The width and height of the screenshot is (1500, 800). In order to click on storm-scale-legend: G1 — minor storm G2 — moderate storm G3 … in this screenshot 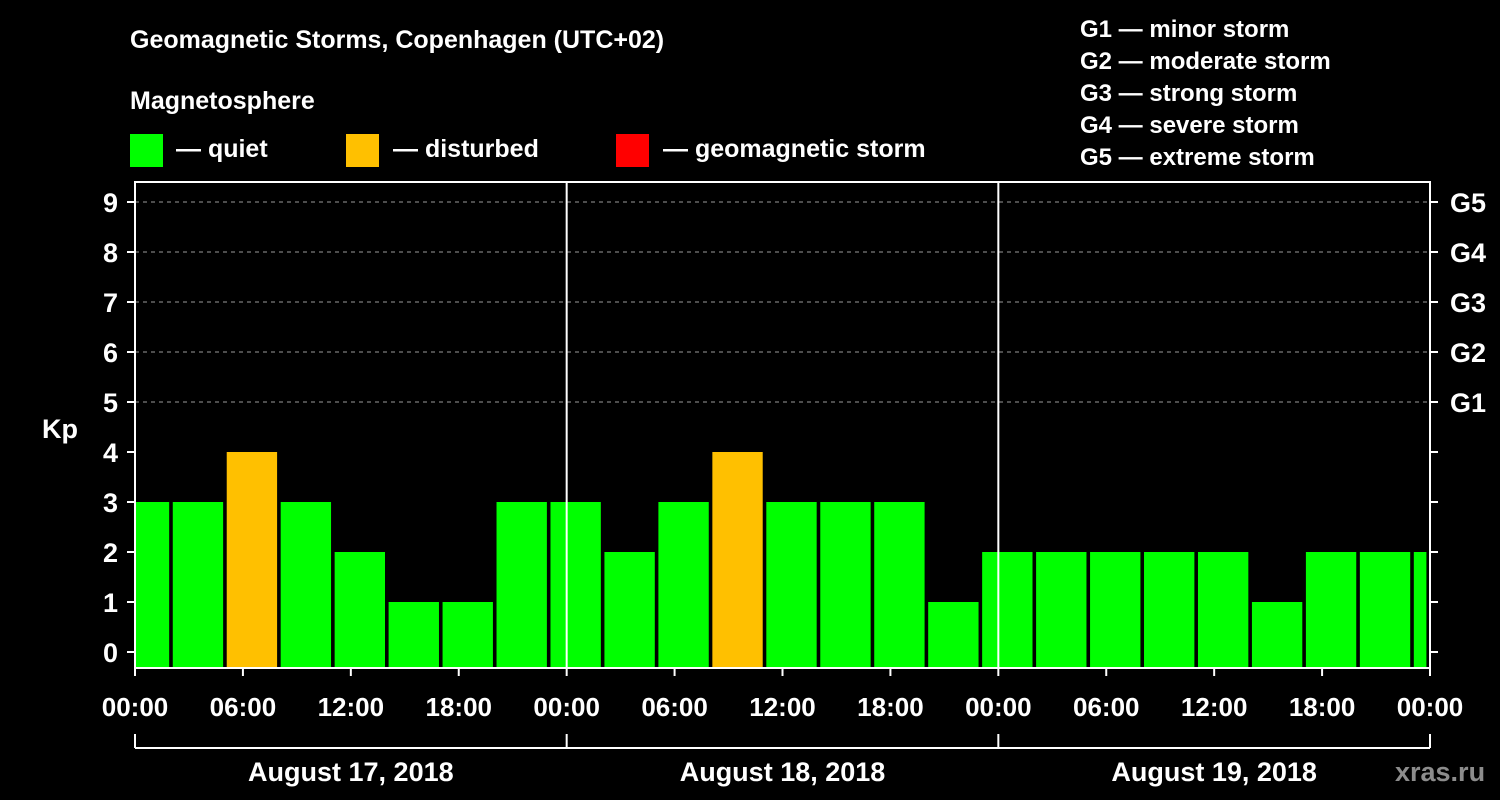, I will do `click(1205, 93)`.